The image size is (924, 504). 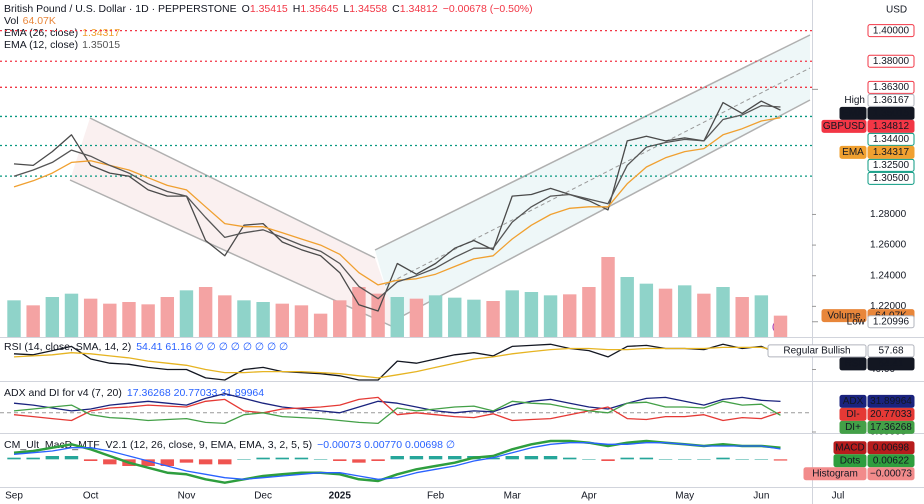 I want to click on pane-values: 54.41 61.16 ∅ ∅ ∅ ∅ ∅ ∅ ∅ ∅, so click(x=212, y=347).